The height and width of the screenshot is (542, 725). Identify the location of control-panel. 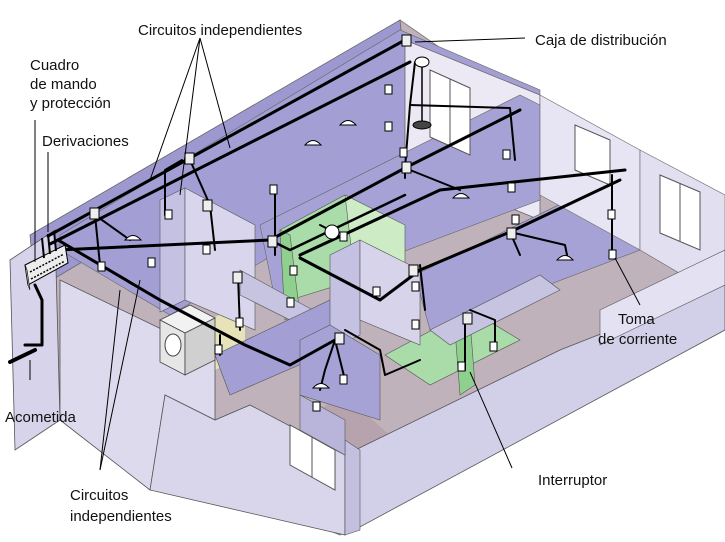
(46, 260).